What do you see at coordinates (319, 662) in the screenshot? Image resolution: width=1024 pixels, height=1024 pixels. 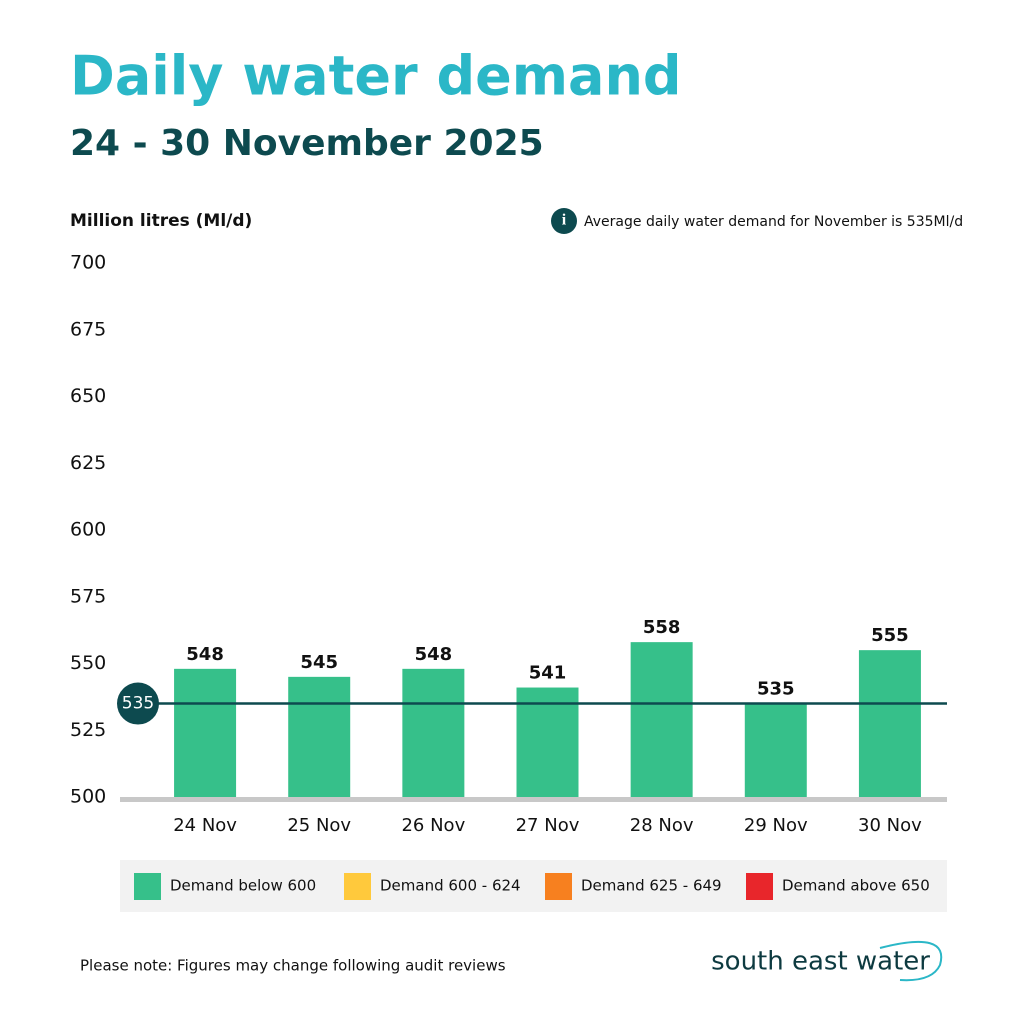 I see `data-label: 545` at bounding box center [319, 662].